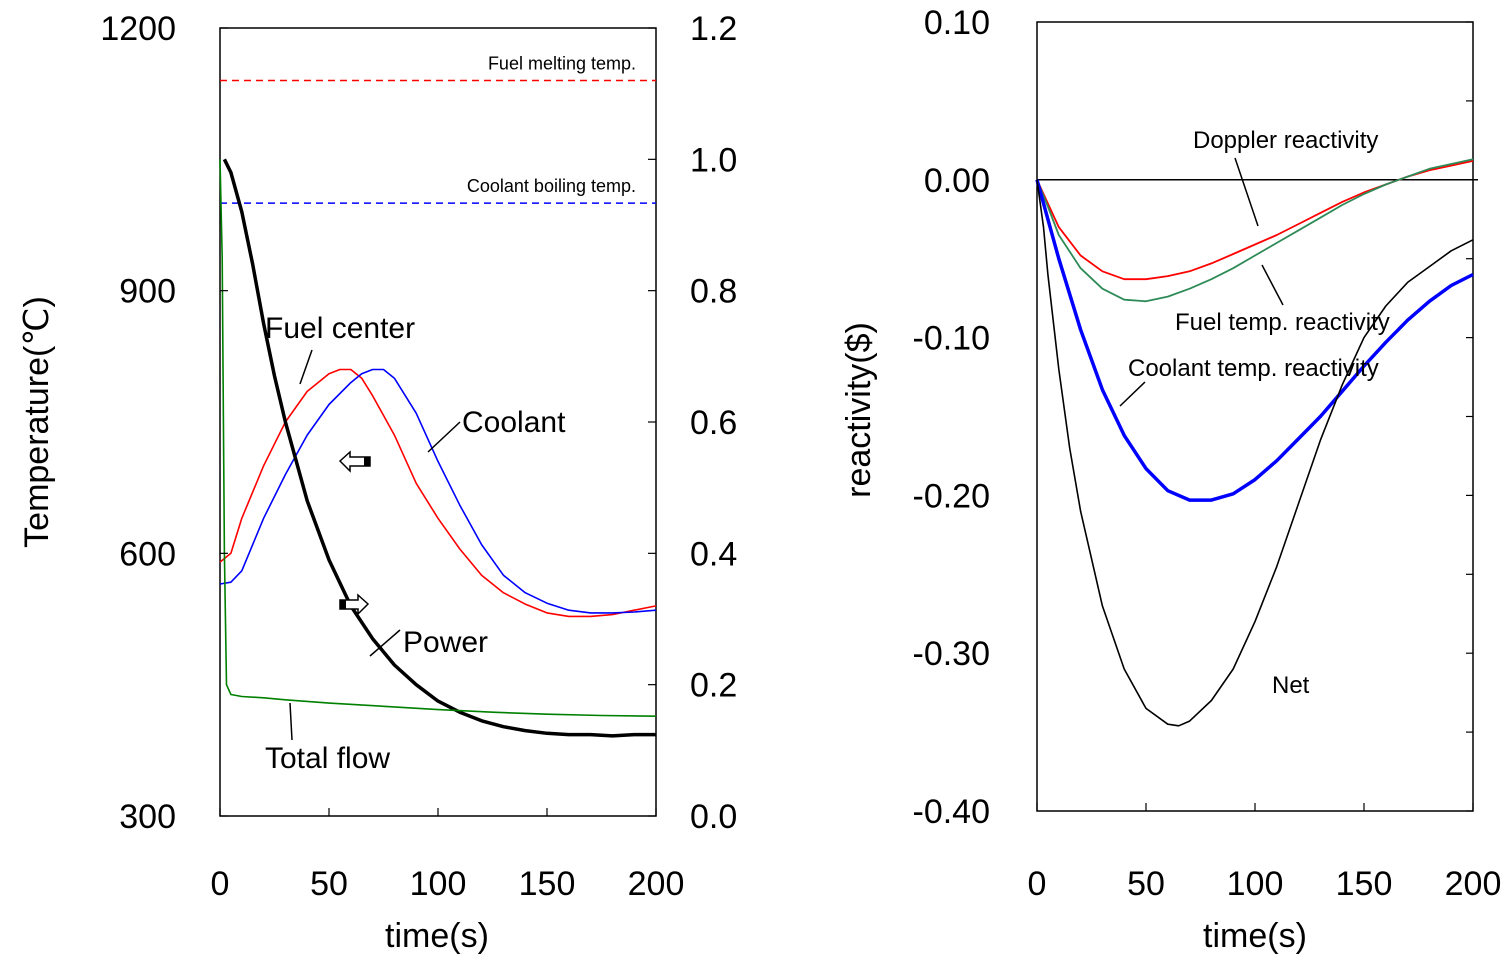 Image resolution: width=1508 pixels, height=963 pixels. What do you see at coordinates (1037, 884) in the screenshot?
I see `right-xtick-label: 0` at bounding box center [1037, 884].